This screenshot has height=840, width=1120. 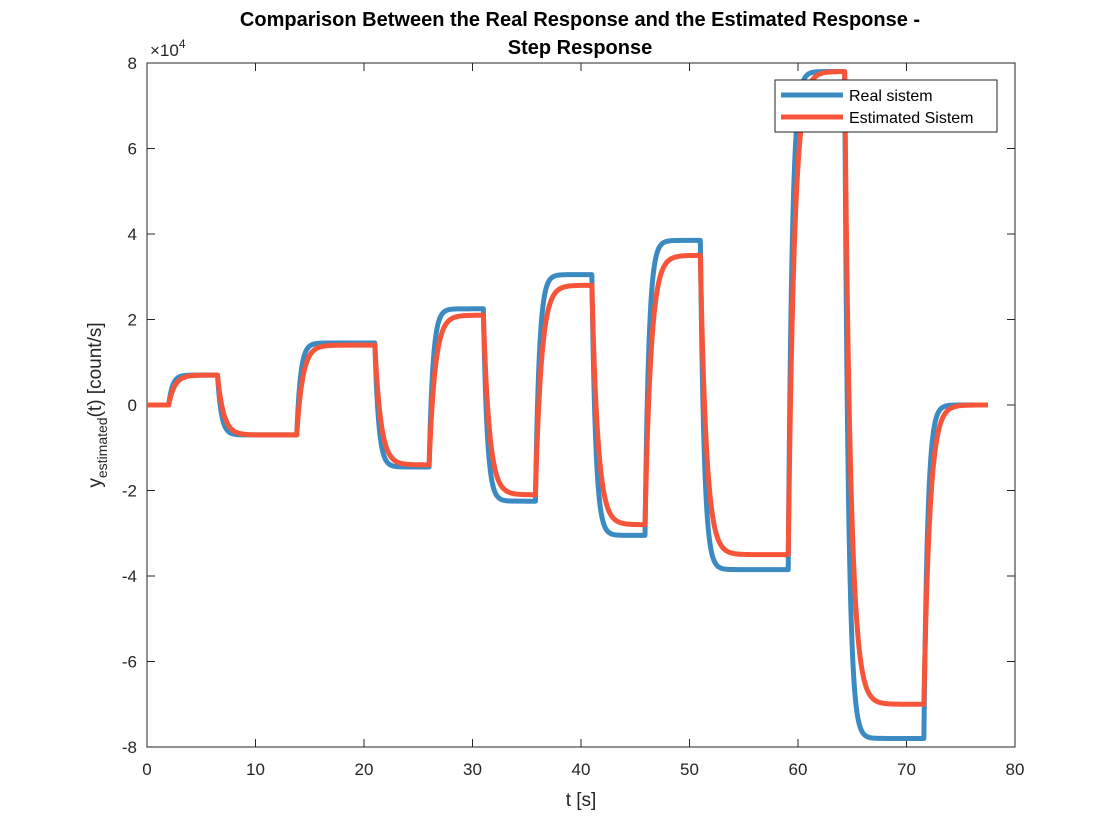 What do you see at coordinates (255, 769) in the screenshot?
I see `x-tick-label: 10` at bounding box center [255, 769].